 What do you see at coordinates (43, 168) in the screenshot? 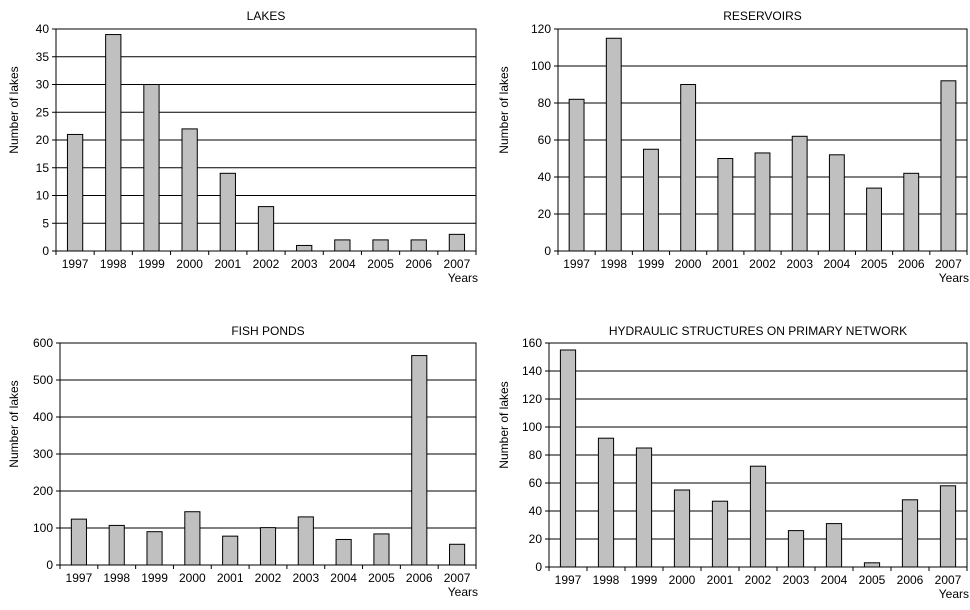
I see `y-tick-label: 15` at bounding box center [43, 168].